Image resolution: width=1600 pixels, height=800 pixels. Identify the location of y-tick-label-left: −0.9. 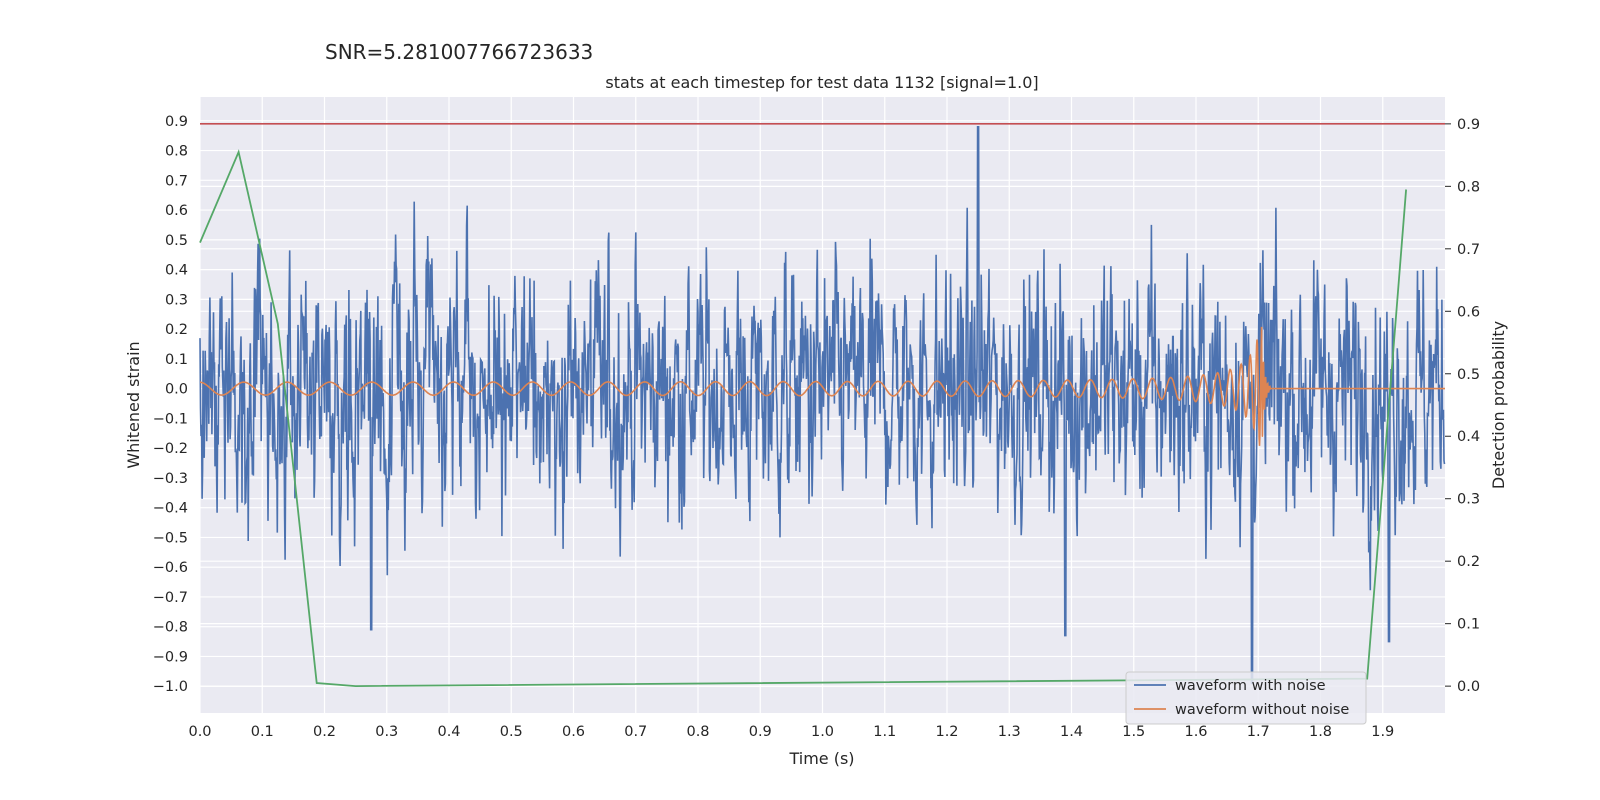
(170, 657).